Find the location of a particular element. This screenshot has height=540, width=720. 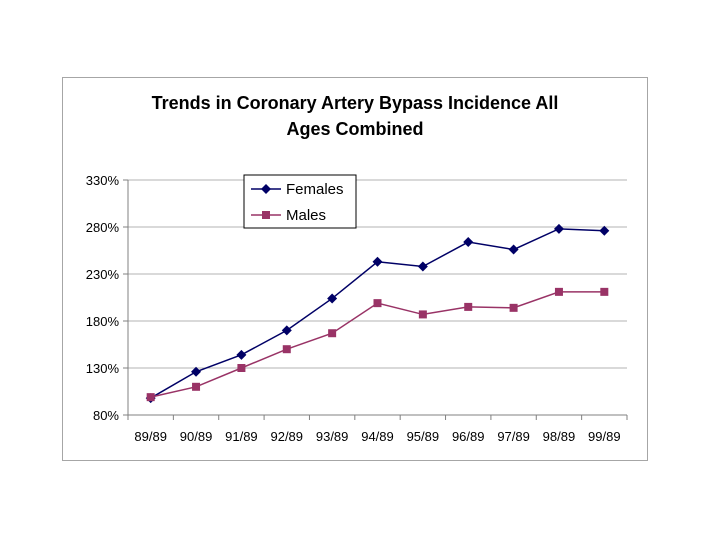

x-tick-label: 95/89 is located at coordinates (423, 436).